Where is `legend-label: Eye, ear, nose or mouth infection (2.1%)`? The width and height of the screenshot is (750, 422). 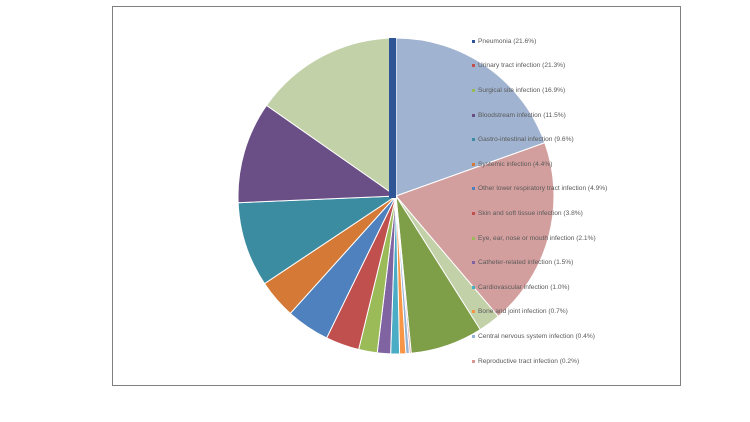
legend-label: Eye, ear, nose or mouth infection (2.1%) is located at coordinates (537, 238).